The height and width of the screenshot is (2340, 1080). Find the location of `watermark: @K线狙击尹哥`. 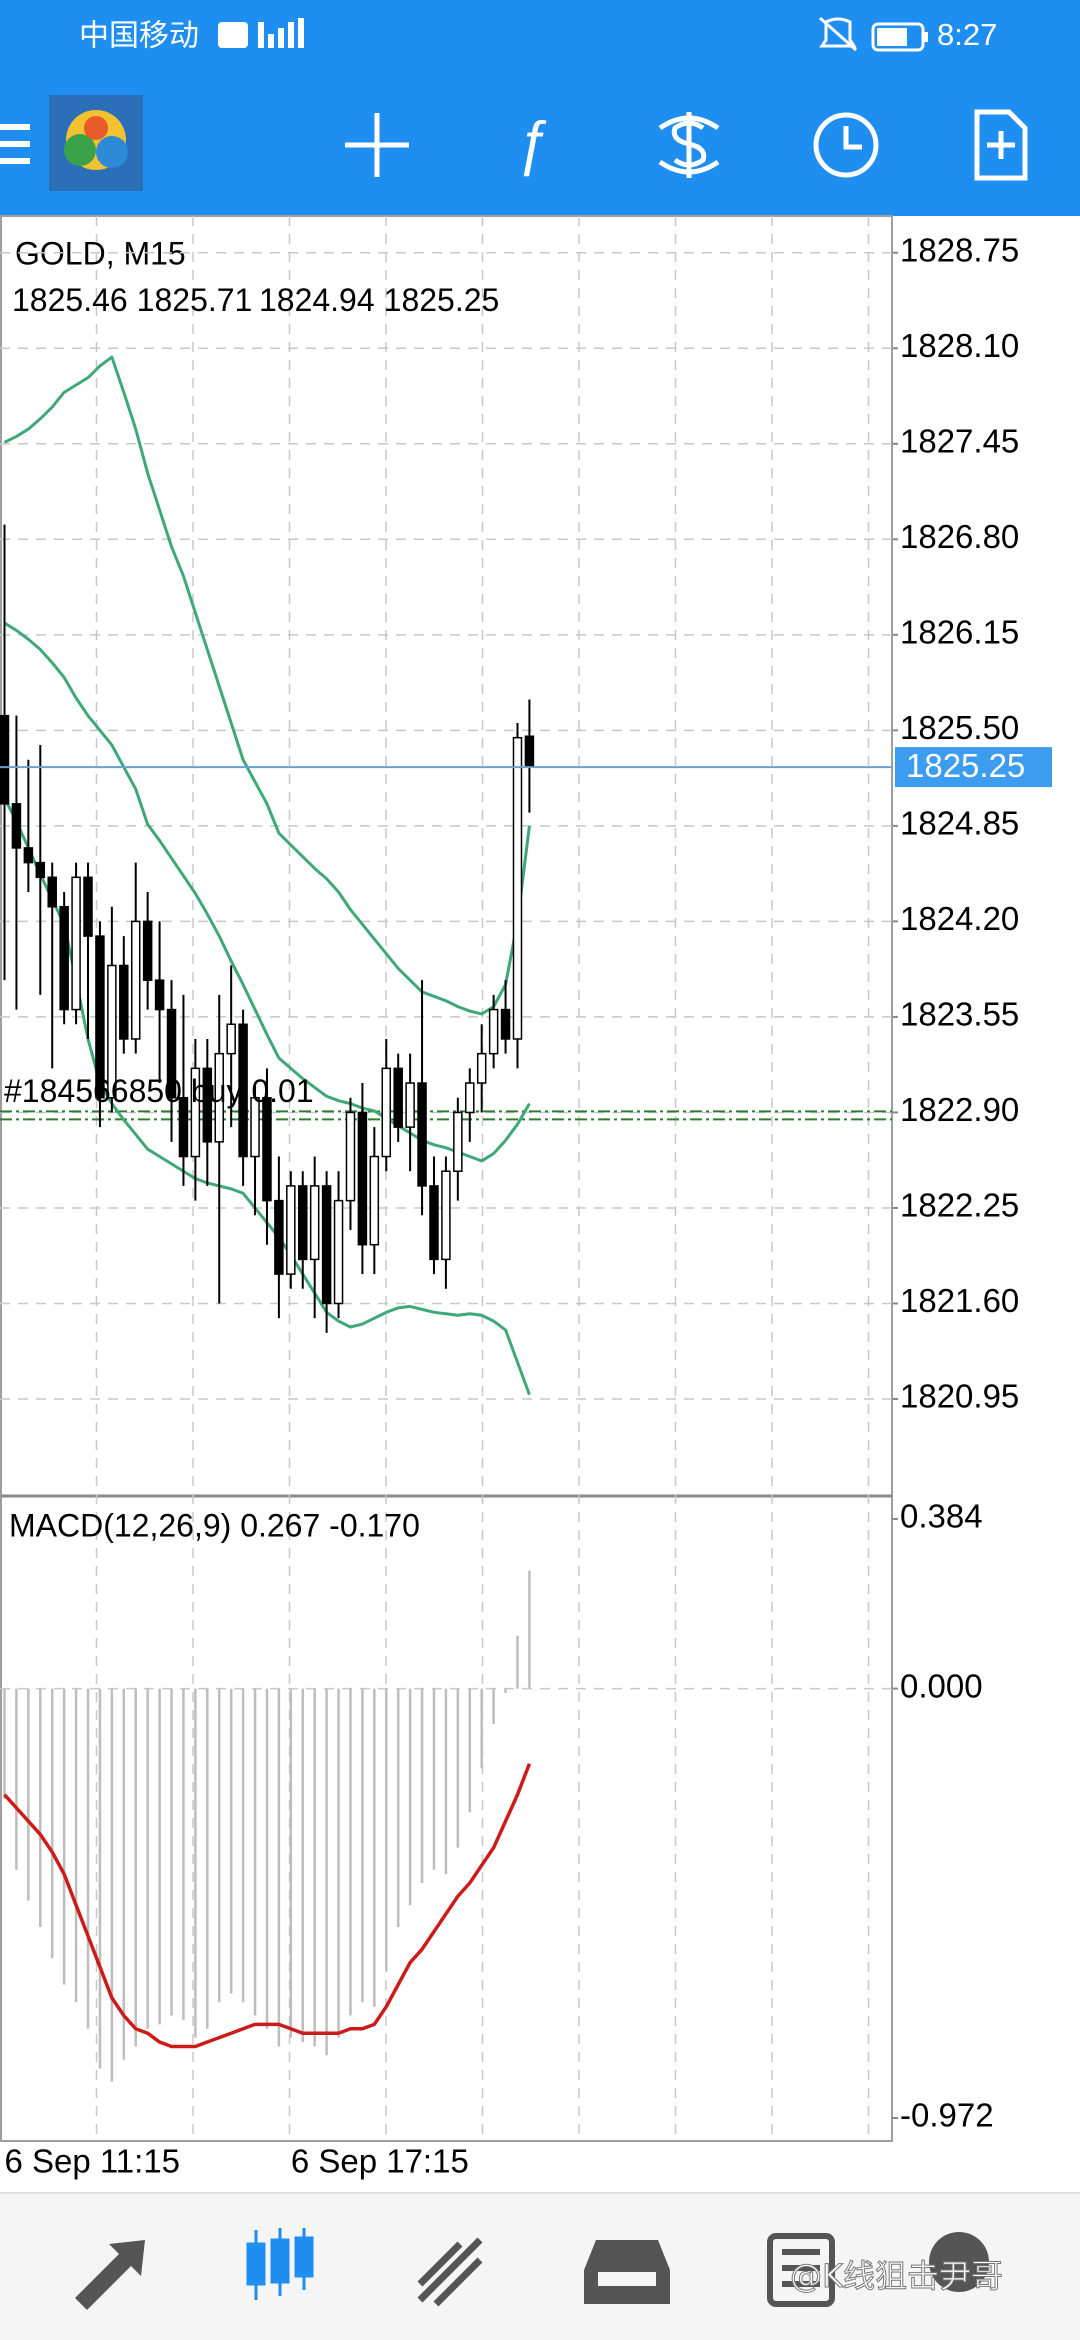

watermark: @K线狙击尹哥 is located at coordinates (896, 2276).